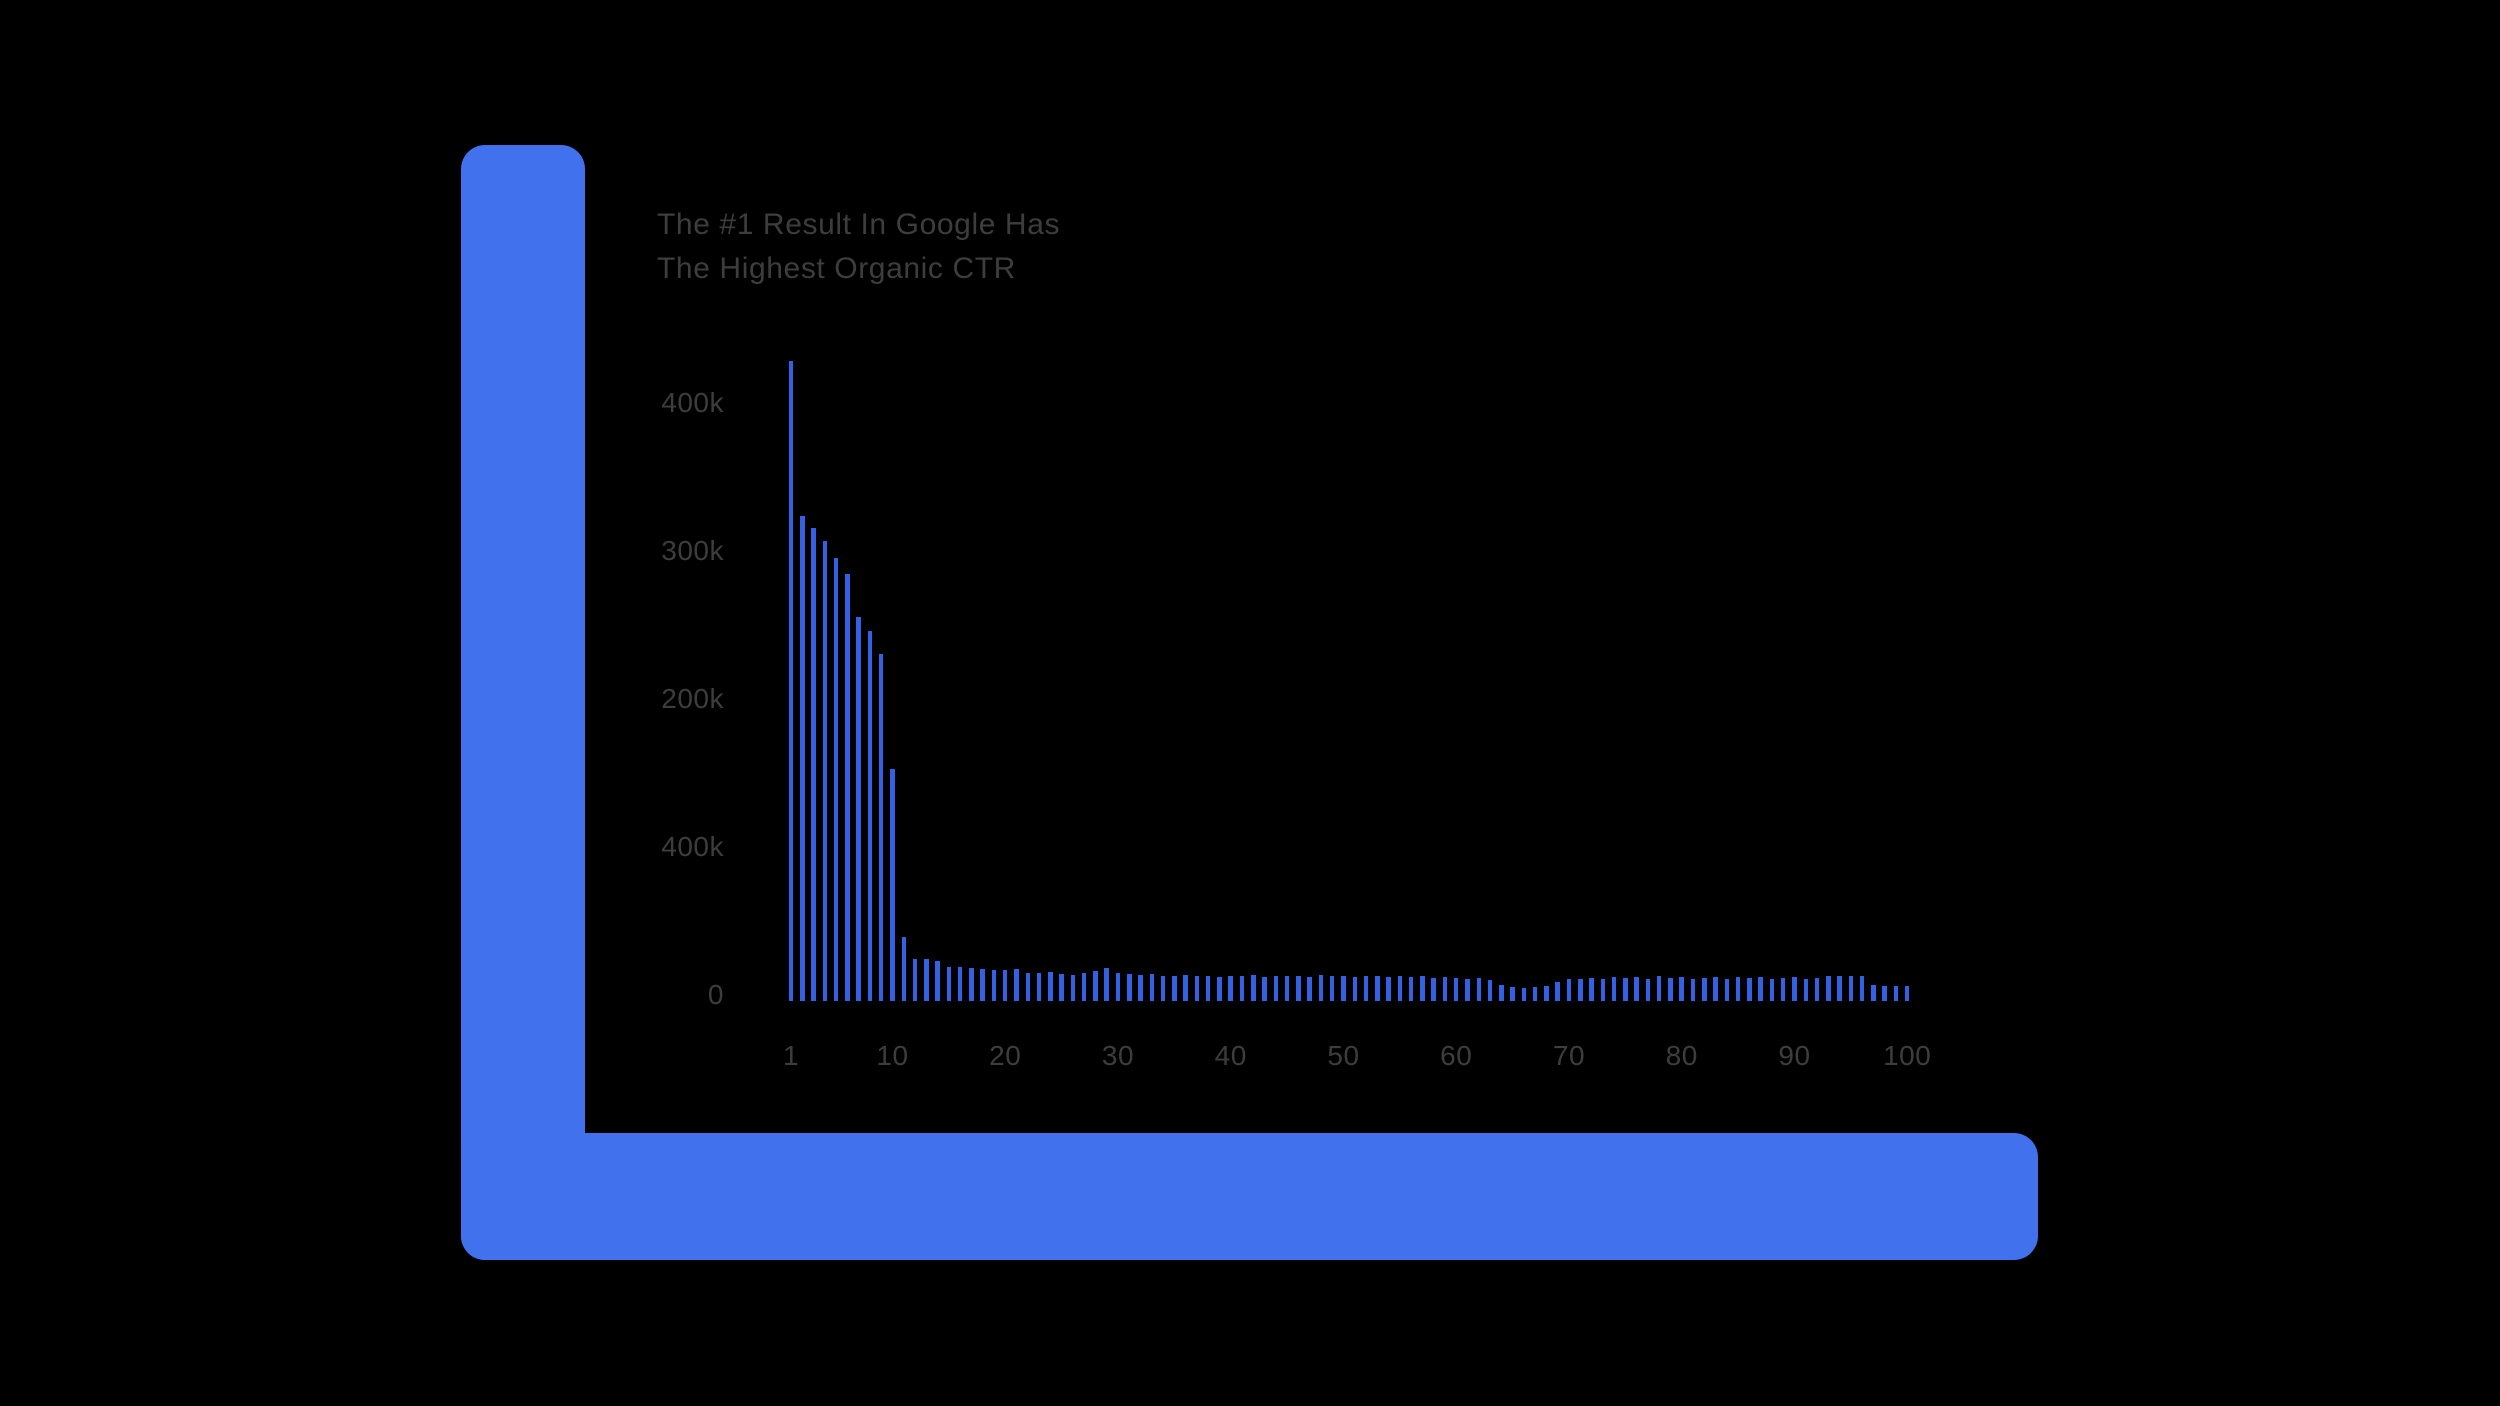 The height and width of the screenshot is (1406, 2500). I want to click on x-axis-tick-label: 30, so click(1118, 1055).